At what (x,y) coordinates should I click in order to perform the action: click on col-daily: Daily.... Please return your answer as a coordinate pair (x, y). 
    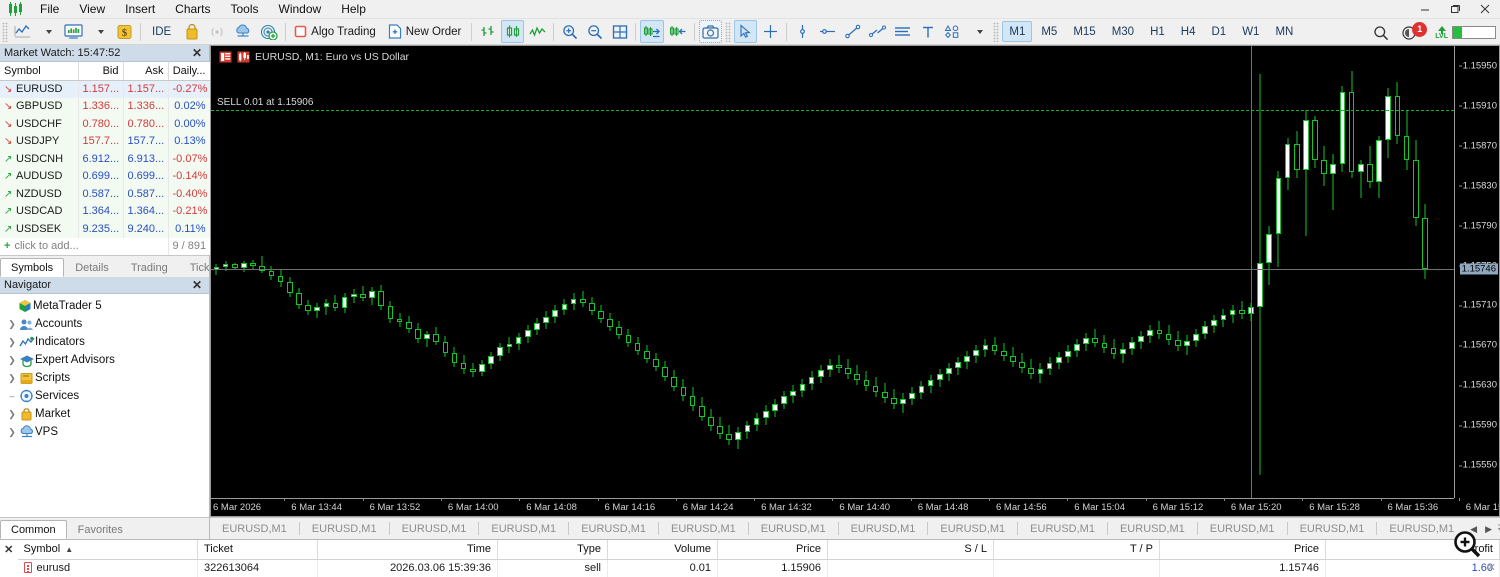
    Looking at the image, I should click on (189, 71).